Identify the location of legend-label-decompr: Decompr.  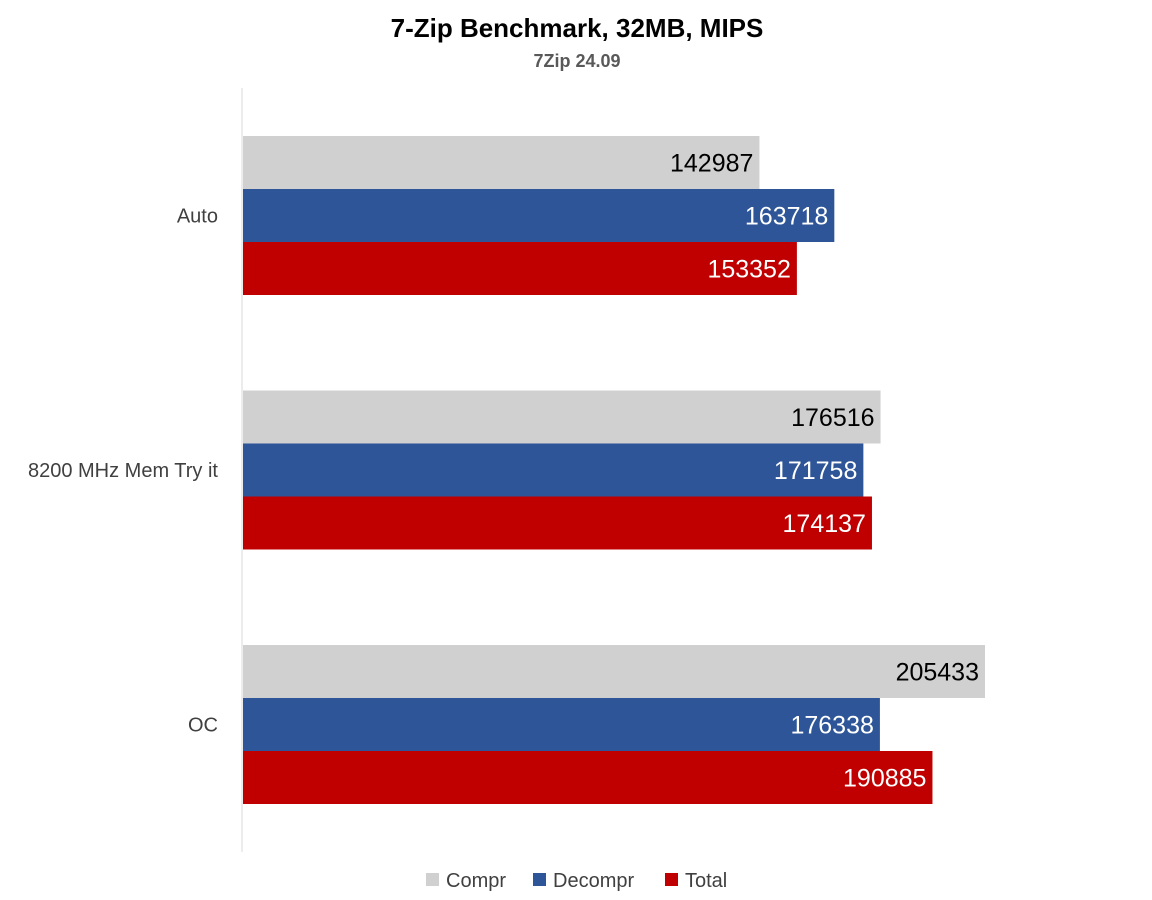
(593, 881).